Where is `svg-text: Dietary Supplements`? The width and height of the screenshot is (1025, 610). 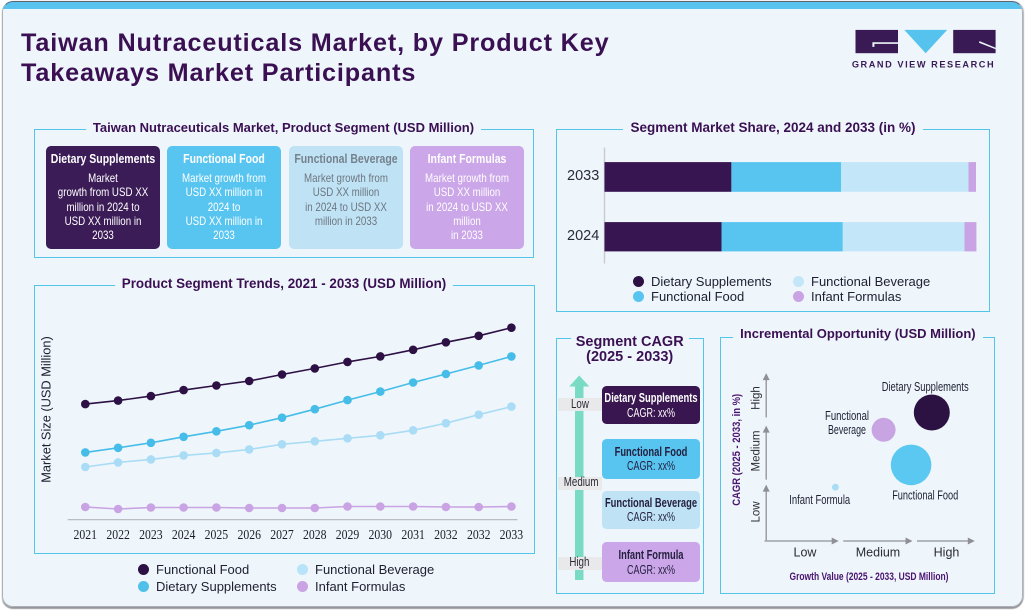 svg-text: Dietary Supplements is located at coordinates (925, 386).